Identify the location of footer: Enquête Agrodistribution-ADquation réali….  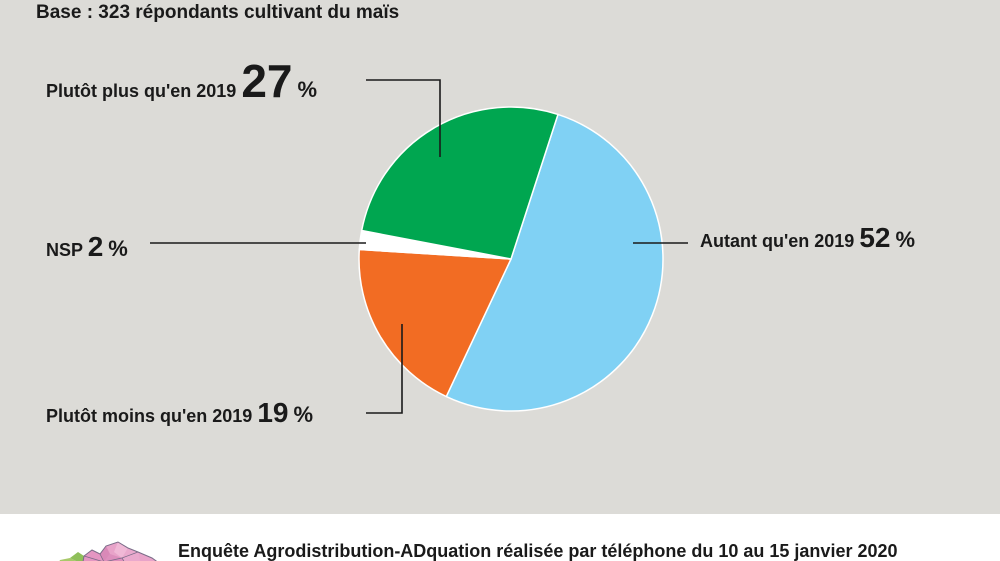
(500, 537).